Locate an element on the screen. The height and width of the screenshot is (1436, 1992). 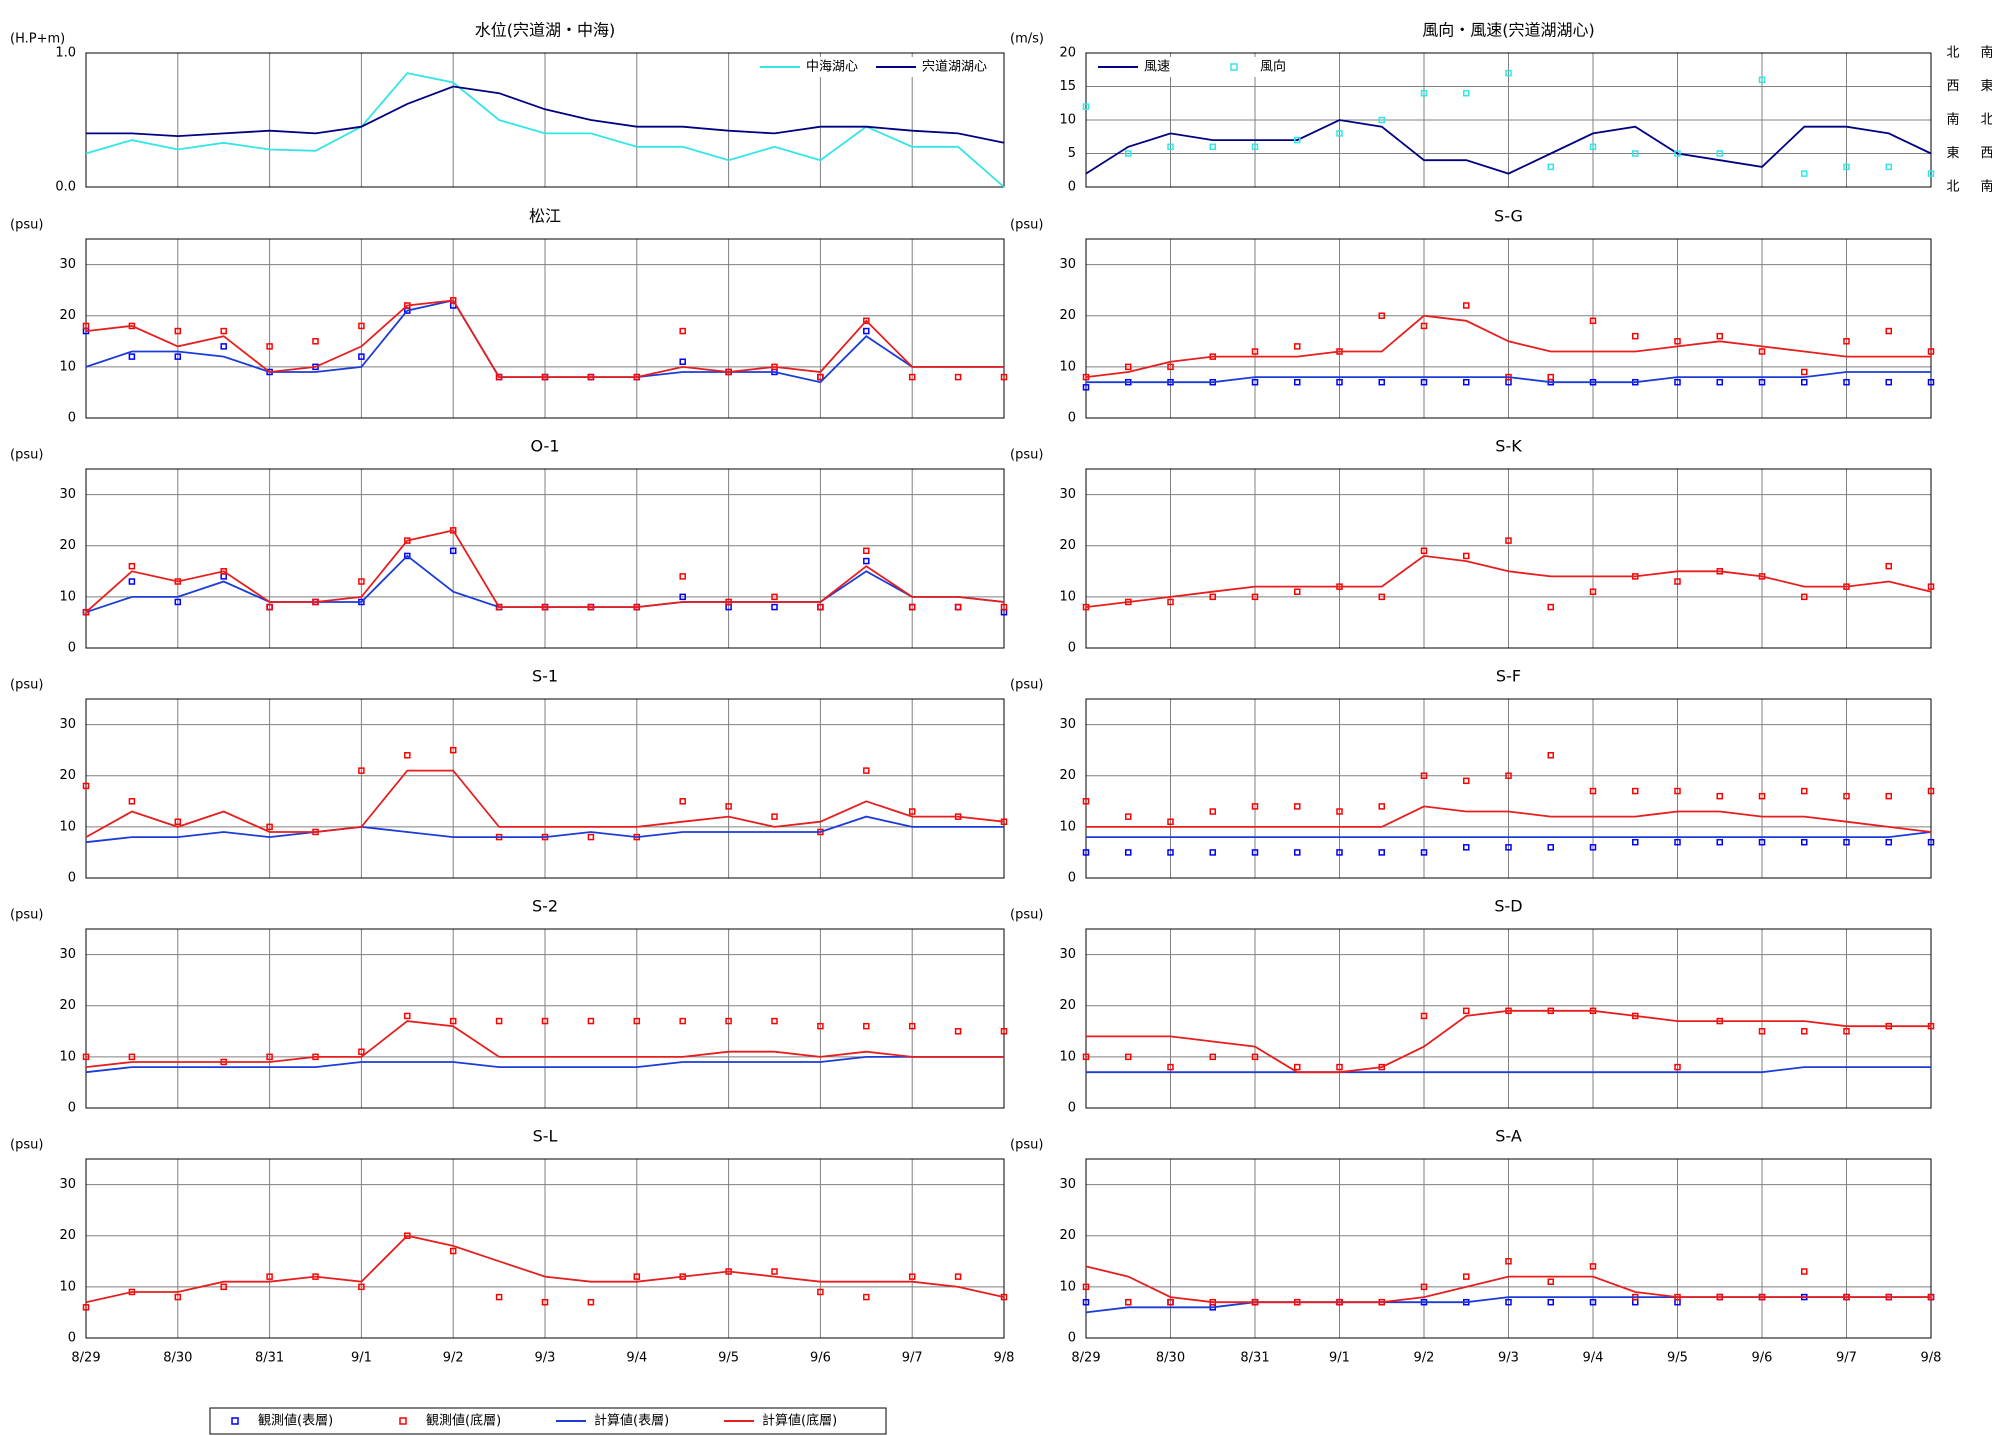
legend-swatch is located at coordinates (235, 1421).